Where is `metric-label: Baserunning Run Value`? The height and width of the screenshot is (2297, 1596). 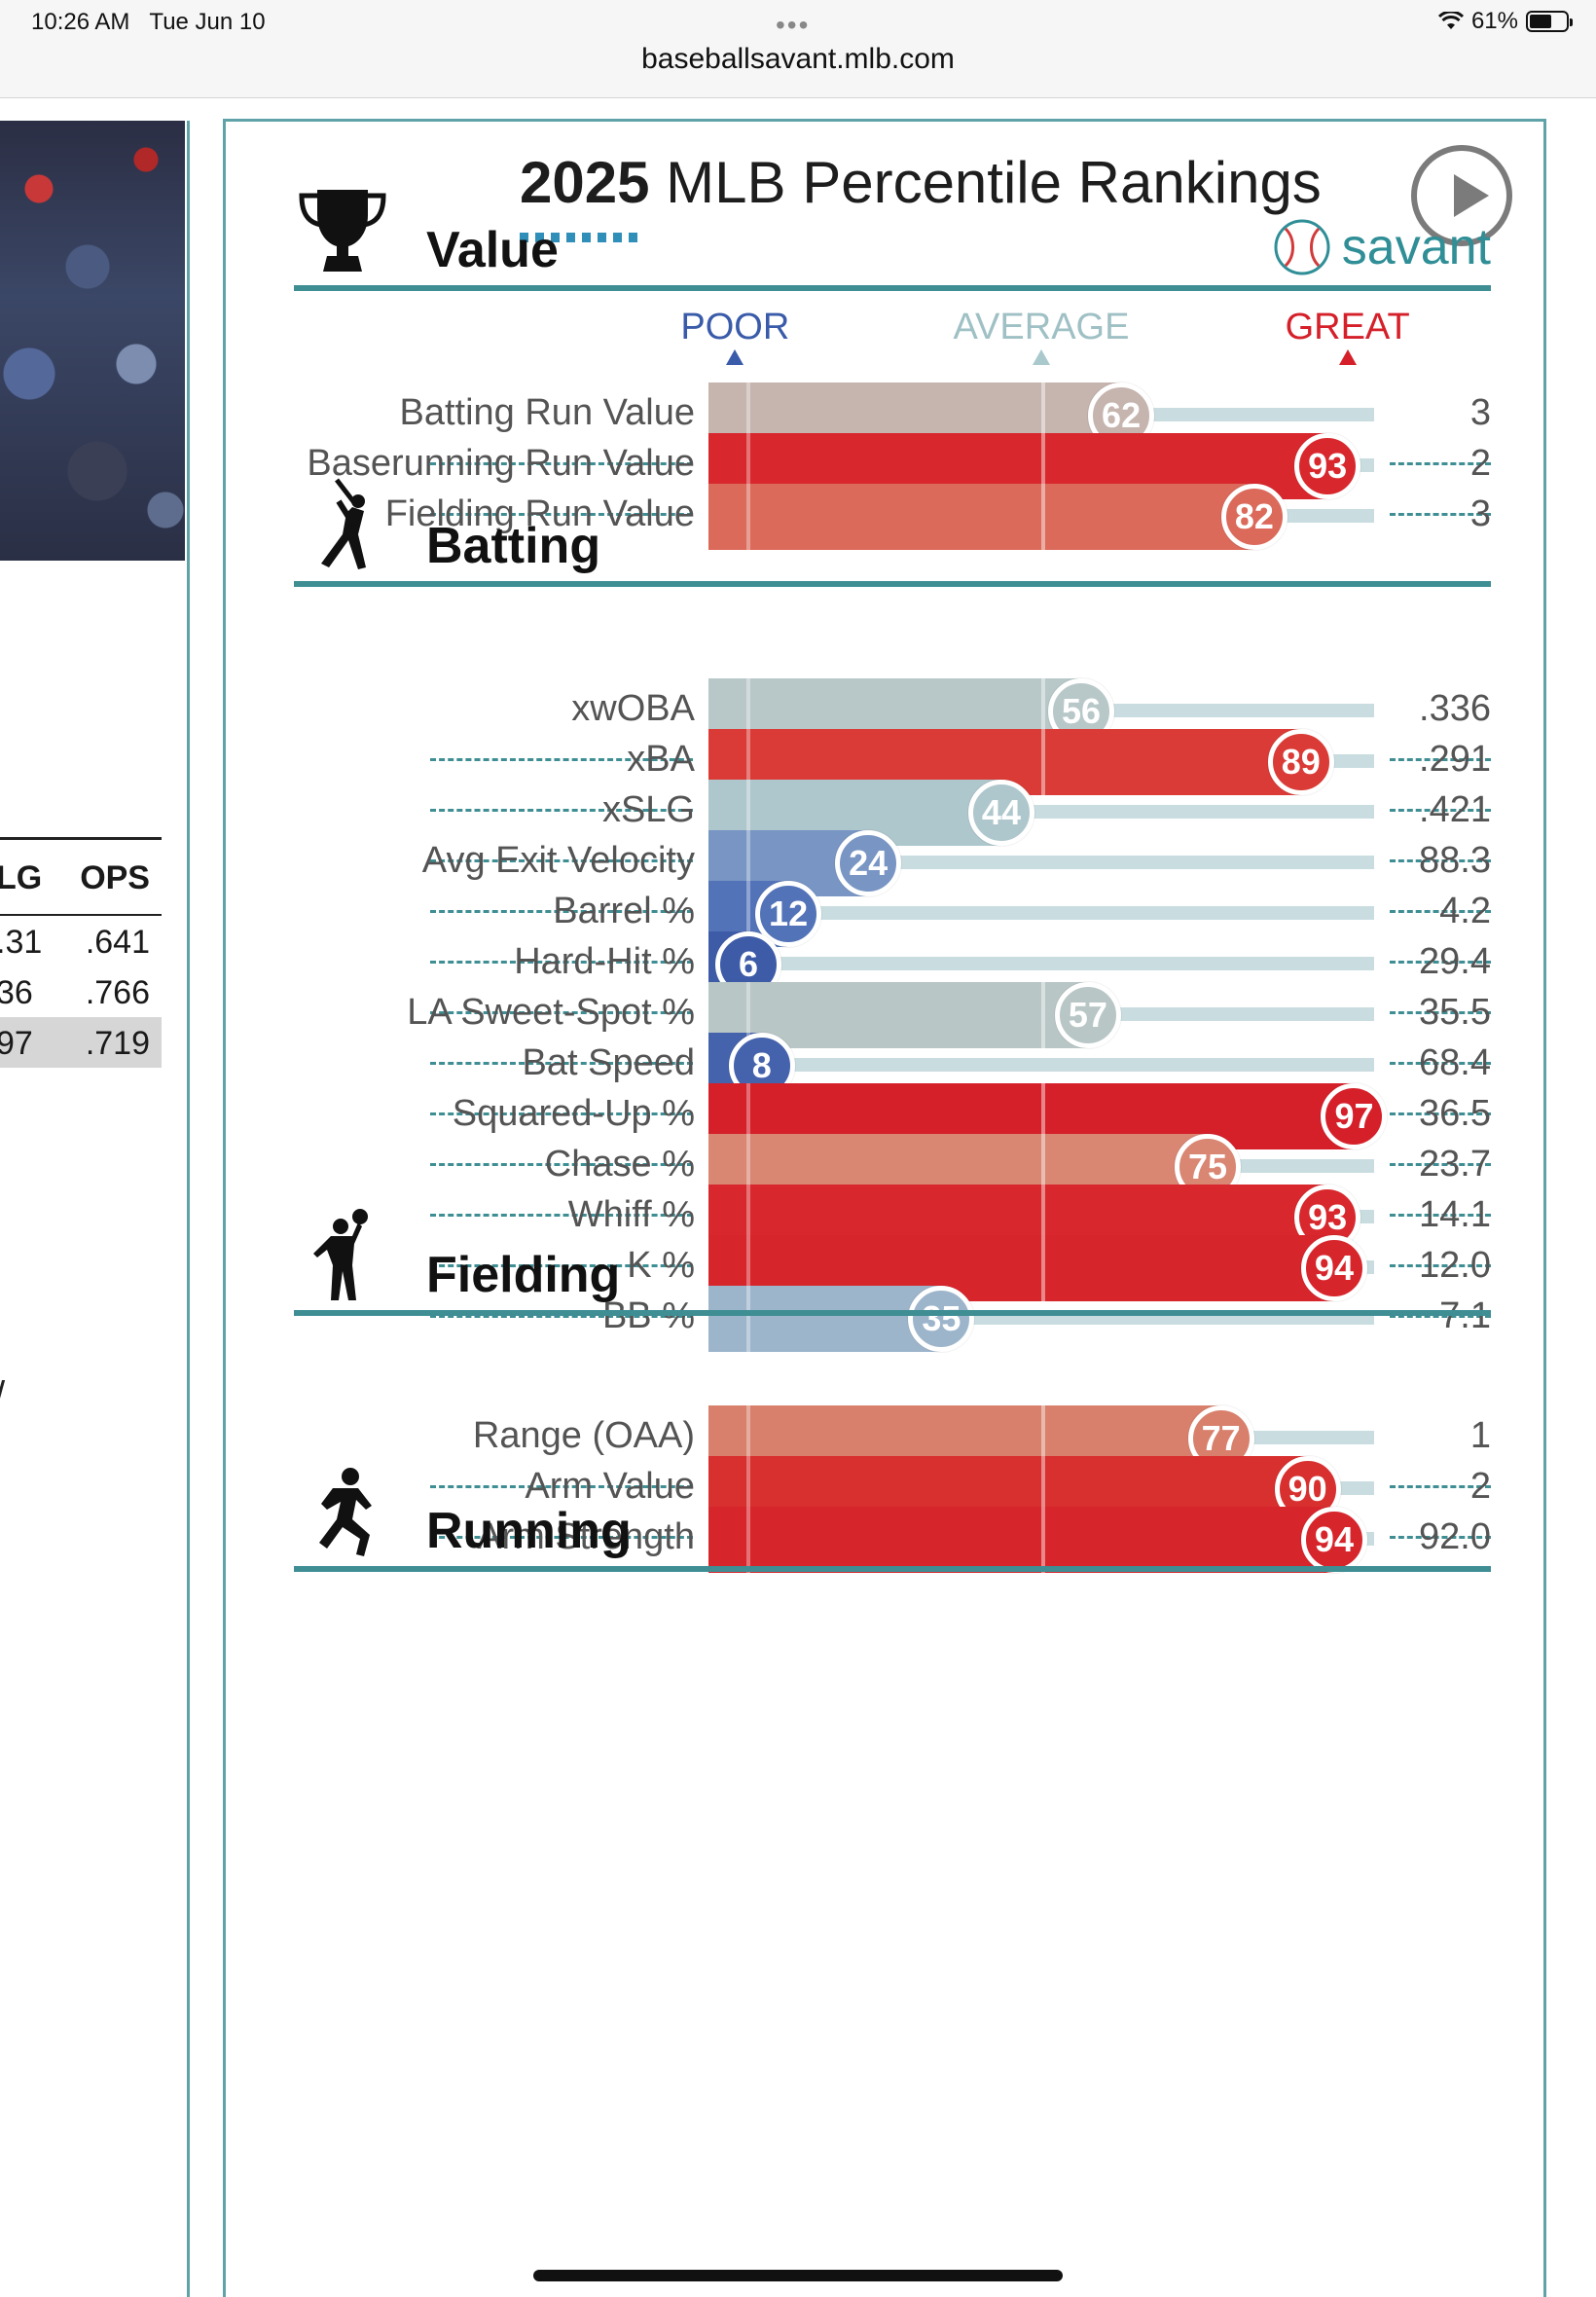 metric-label: Baserunning Run Value is located at coordinates (501, 463).